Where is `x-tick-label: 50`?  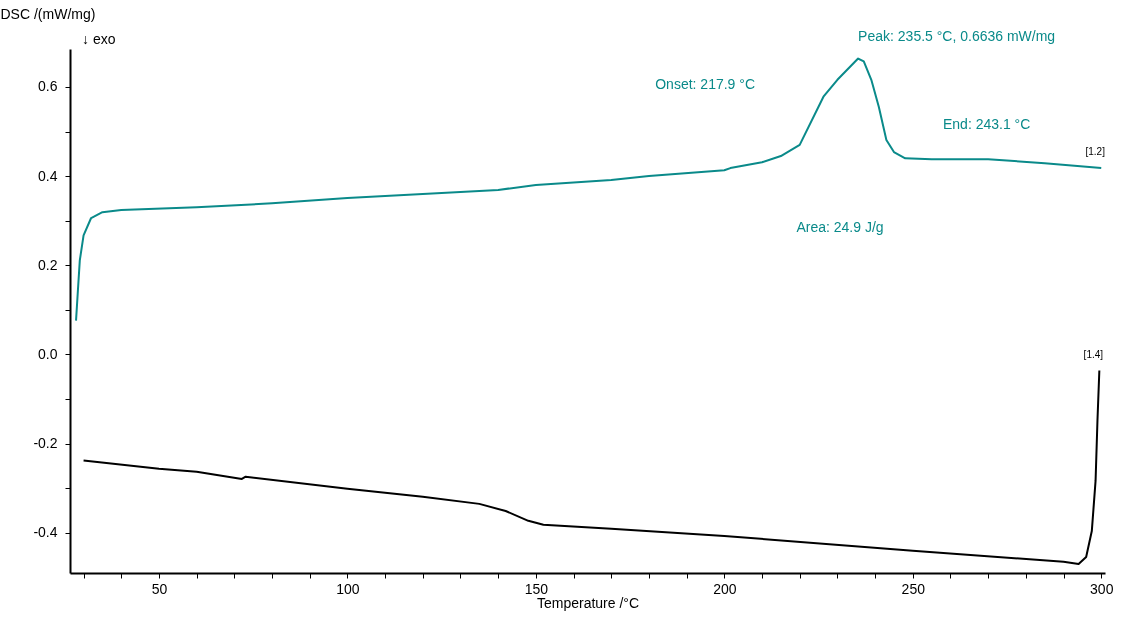 x-tick-label: 50 is located at coordinates (159, 588).